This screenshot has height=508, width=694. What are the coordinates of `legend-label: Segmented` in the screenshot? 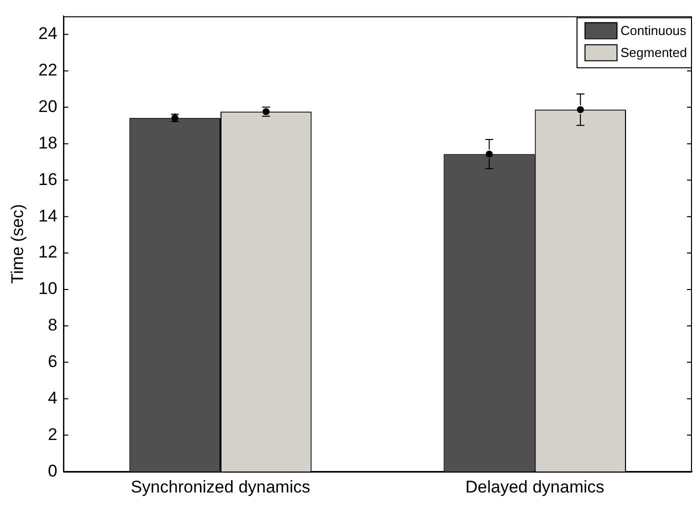 It's located at (654, 52).